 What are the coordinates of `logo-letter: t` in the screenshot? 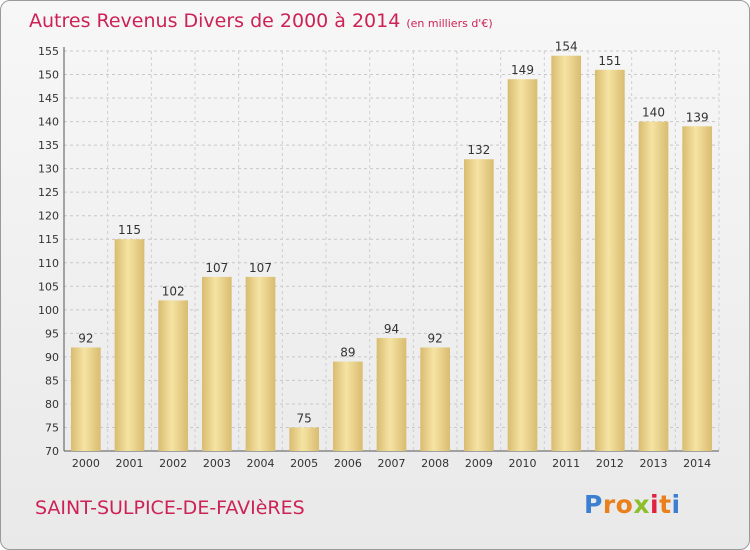 It's located at (665, 504).